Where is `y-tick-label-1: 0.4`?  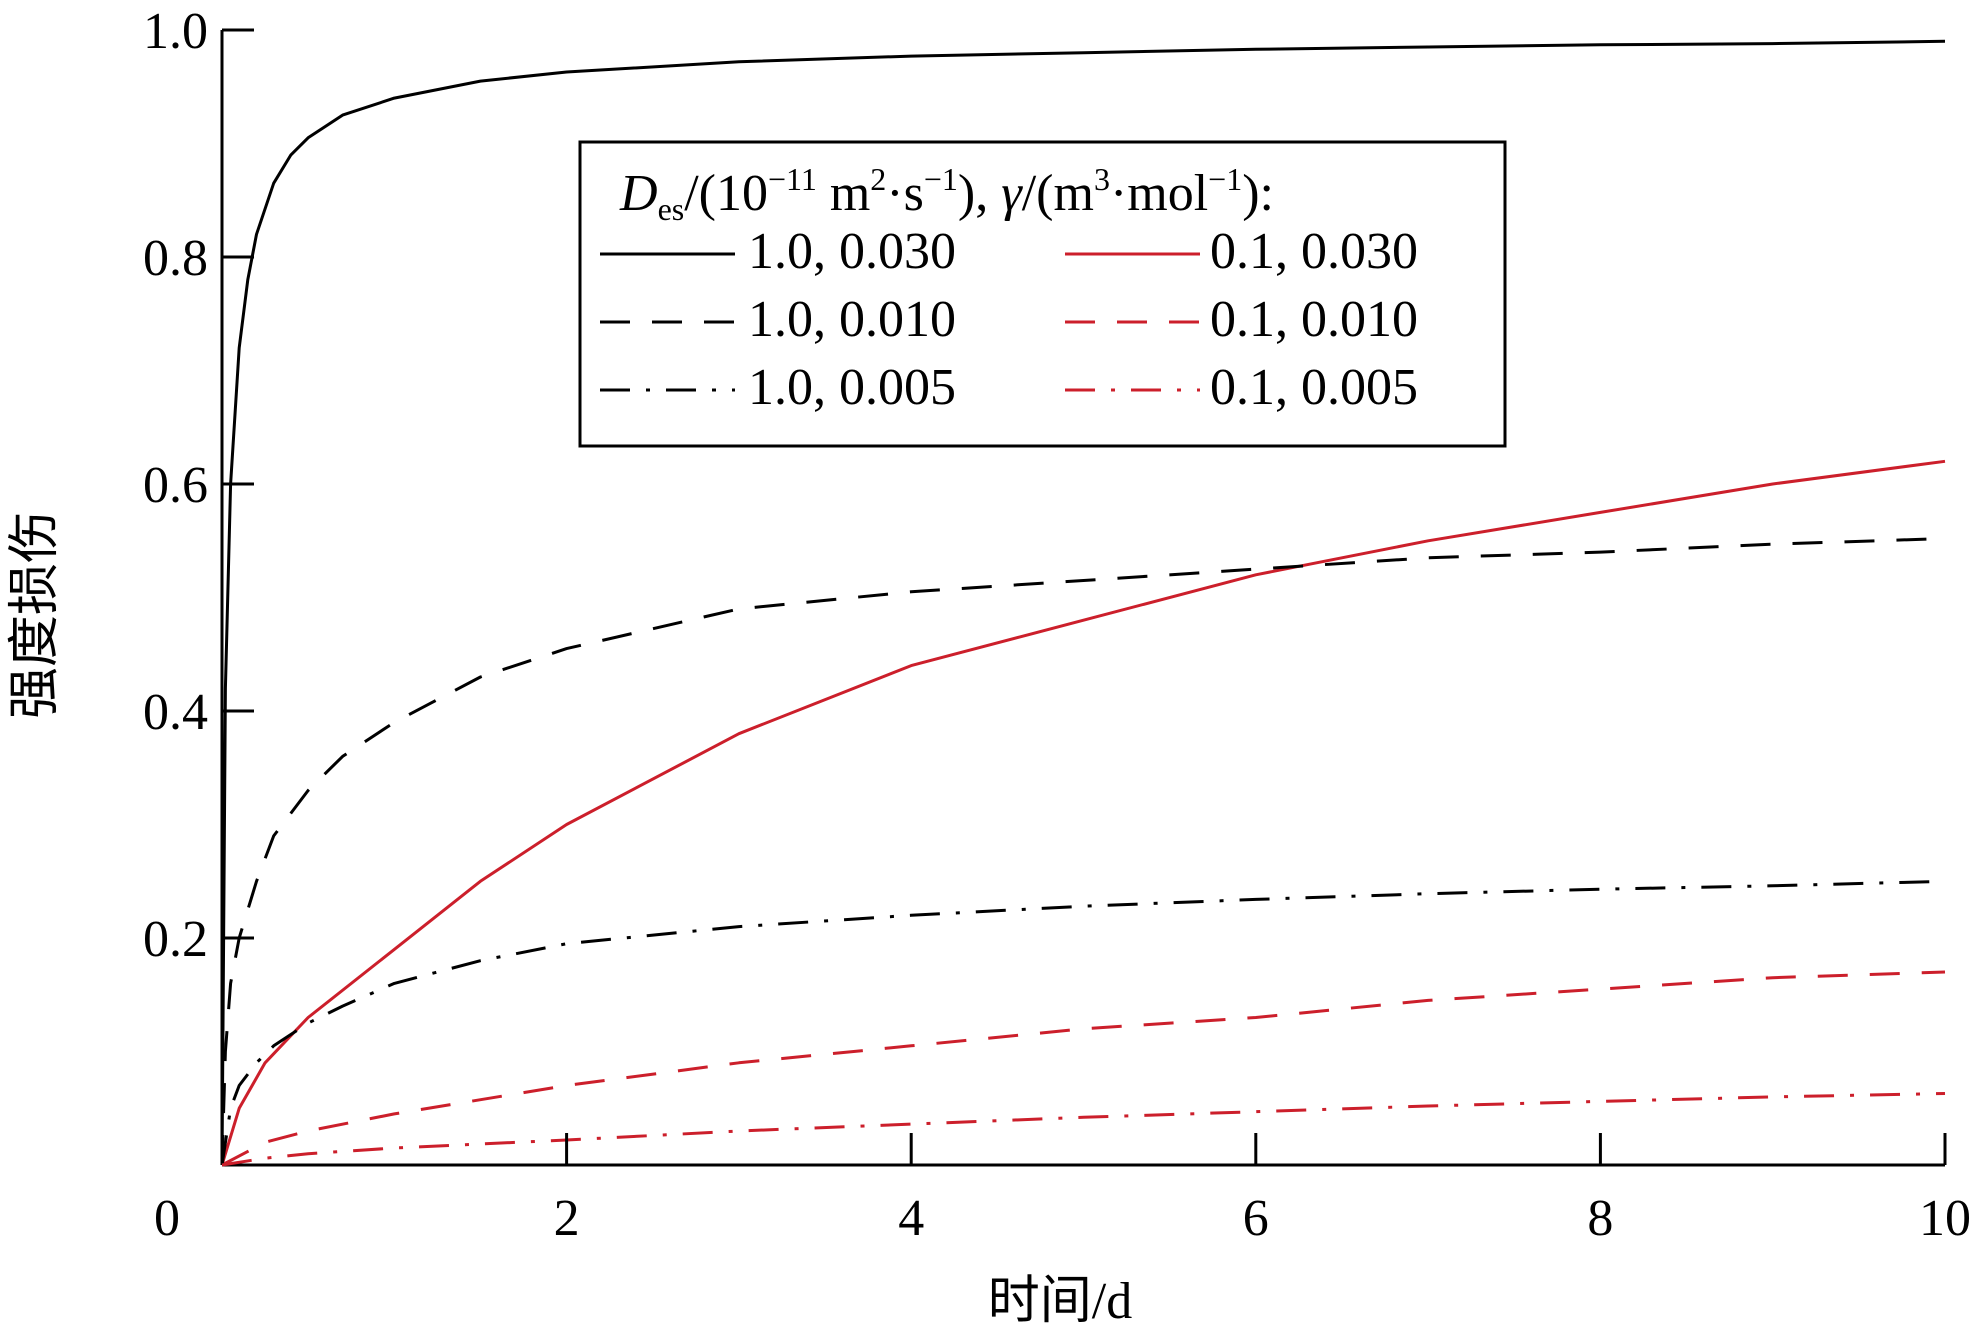 y-tick-label-1: 0.4 is located at coordinates (175, 712).